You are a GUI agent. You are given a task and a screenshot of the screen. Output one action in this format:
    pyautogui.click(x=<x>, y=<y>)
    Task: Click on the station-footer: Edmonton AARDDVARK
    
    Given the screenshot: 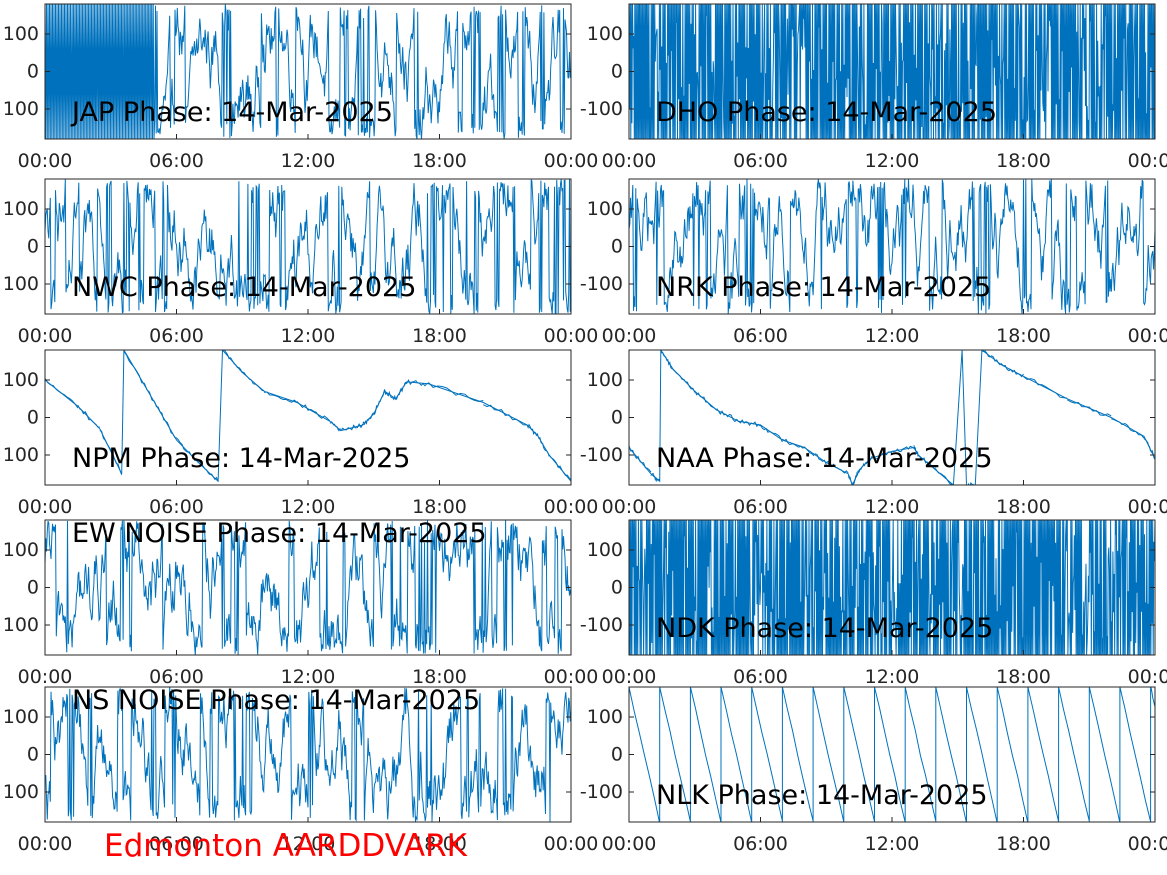 What is the action you would take?
    pyautogui.click(x=286, y=846)
    